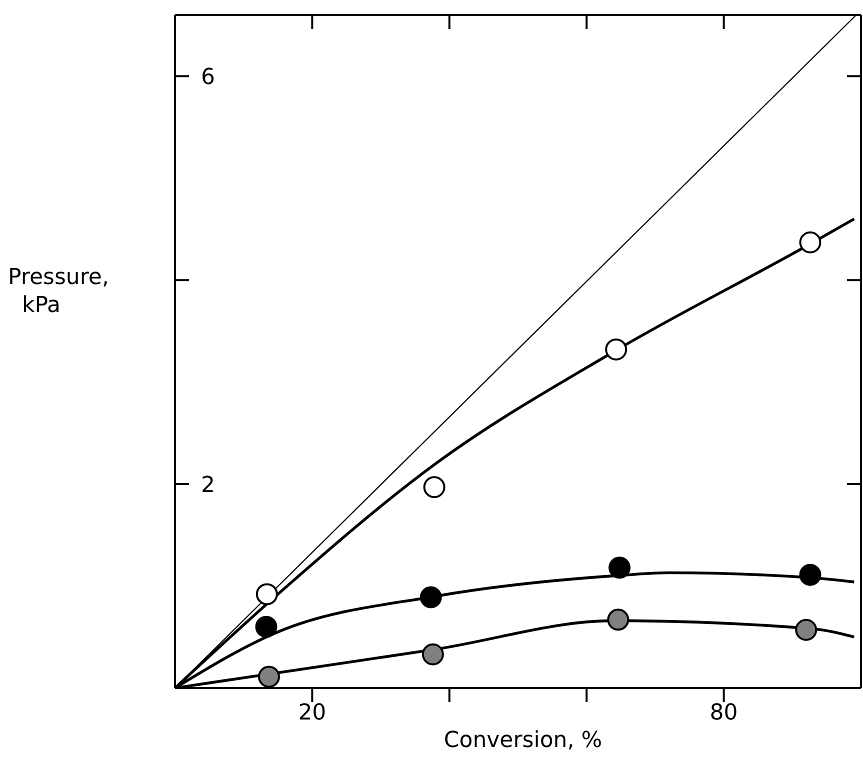 This screenshot has height=763, width=863. What do you see at coordinates (208, 77) in the screenshot?
I see `y-tick-label: 6` at bounding box center [208, 77].